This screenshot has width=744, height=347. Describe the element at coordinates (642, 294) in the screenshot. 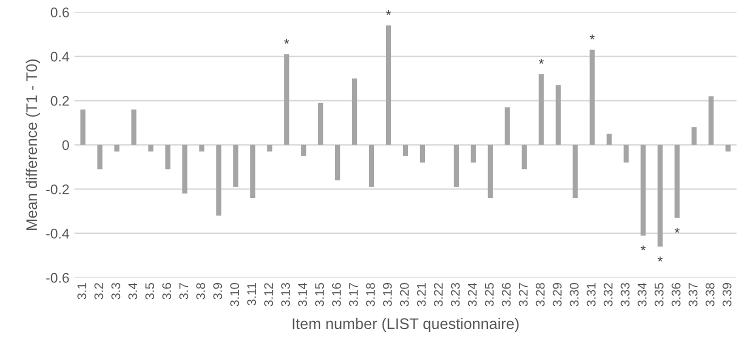

I see `x-tick-label: 3.34` at that location.